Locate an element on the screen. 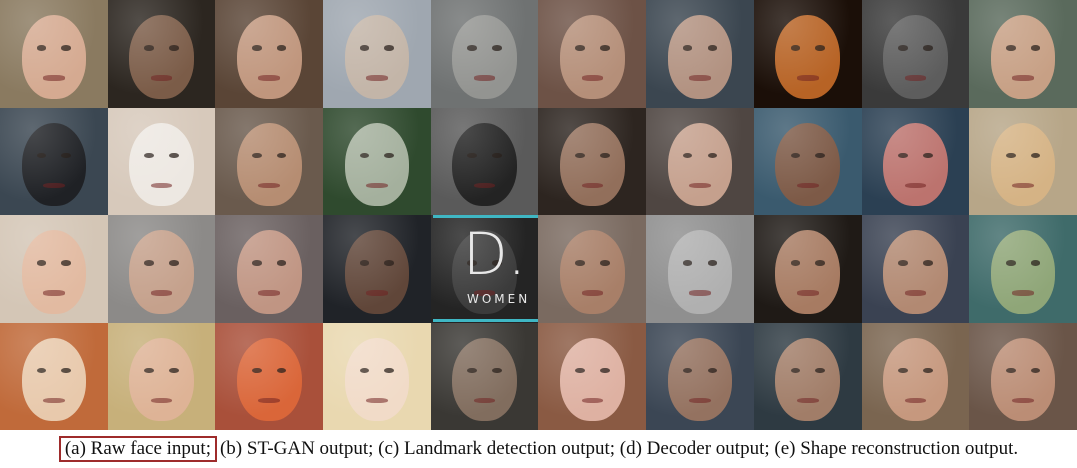  face-image-r1-c1 is located at coordinates (54, 54).